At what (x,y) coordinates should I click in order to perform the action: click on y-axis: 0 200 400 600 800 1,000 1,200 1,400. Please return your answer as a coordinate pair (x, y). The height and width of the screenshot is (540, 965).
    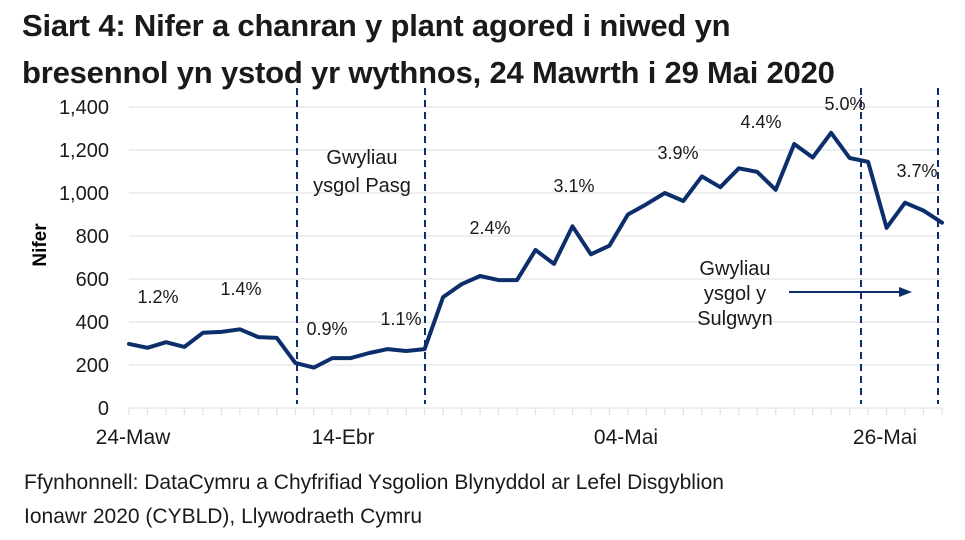
    Looking at the image, I should click on (84, 258).